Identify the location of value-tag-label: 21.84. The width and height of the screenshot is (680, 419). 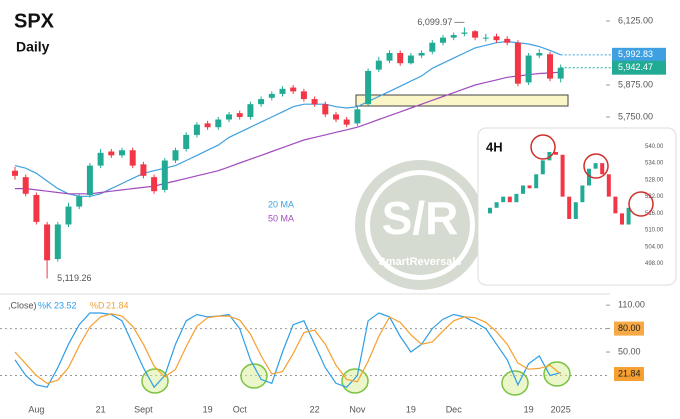
(629, 373).